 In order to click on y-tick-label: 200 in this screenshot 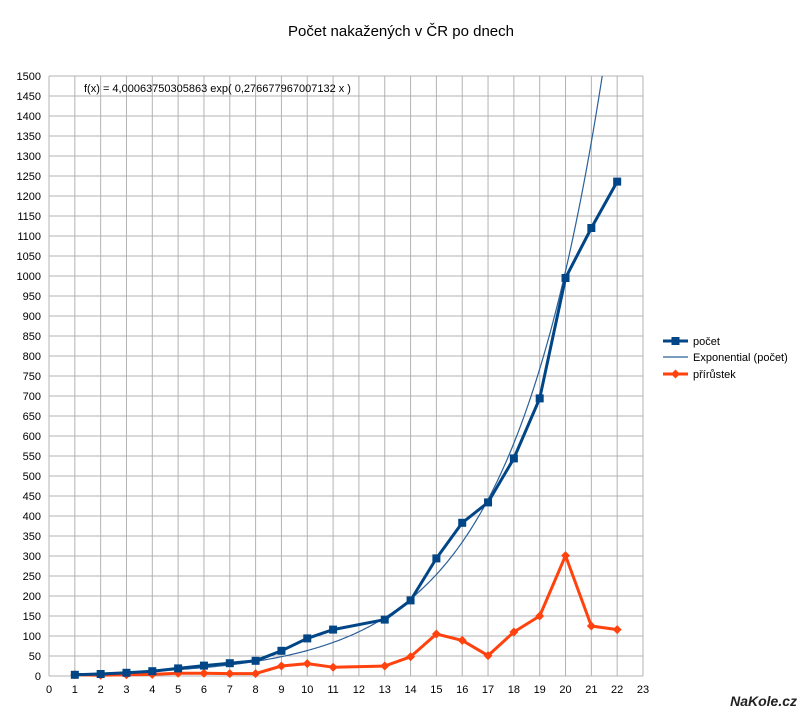, I will do `click(32, 597)`.